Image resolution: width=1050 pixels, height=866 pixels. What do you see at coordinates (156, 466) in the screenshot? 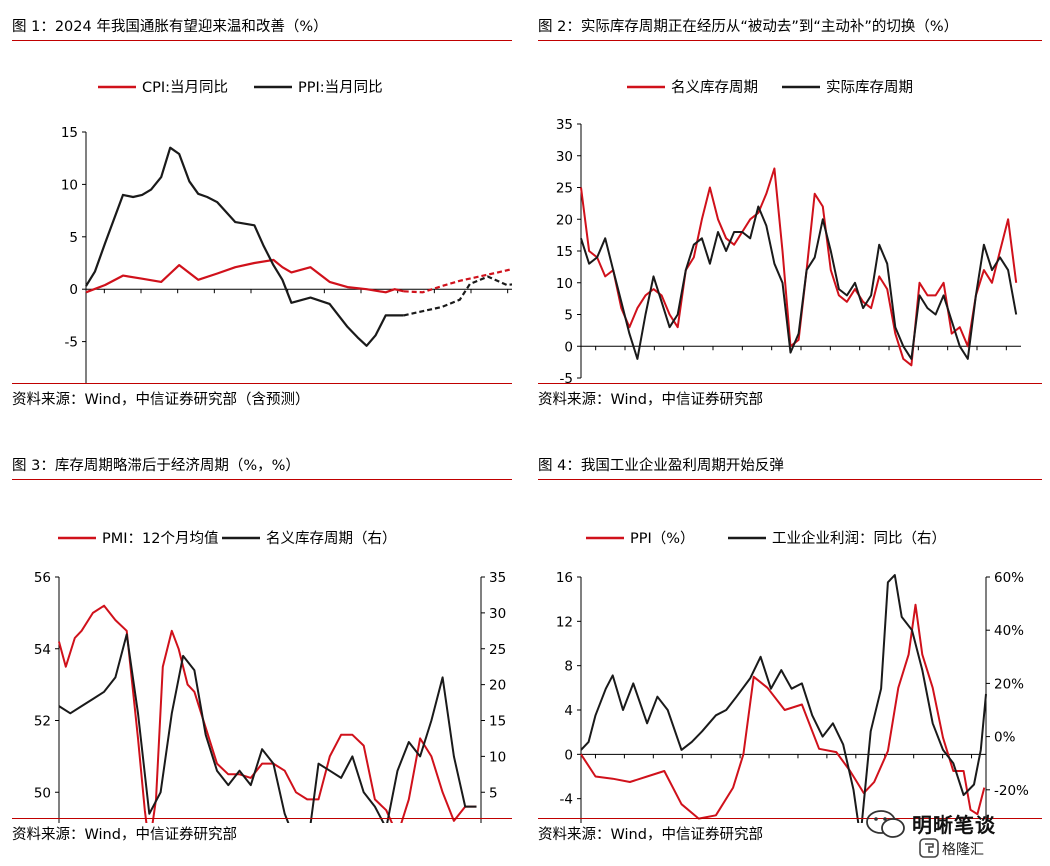
I see `chart-title: 图 3：库存周期略滞后于经济周期（%，%）` at bounding box center [156, 466].